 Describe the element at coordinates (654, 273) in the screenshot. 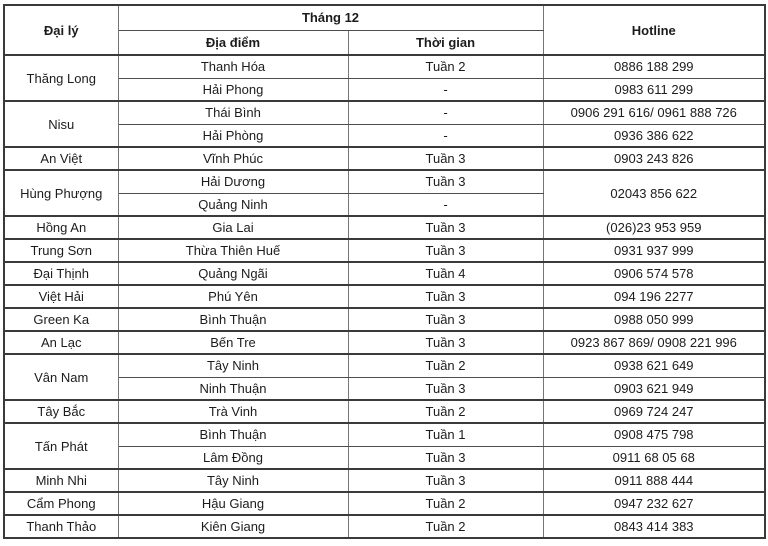

I see `hotline-cell: 0906 574 578` at that location.